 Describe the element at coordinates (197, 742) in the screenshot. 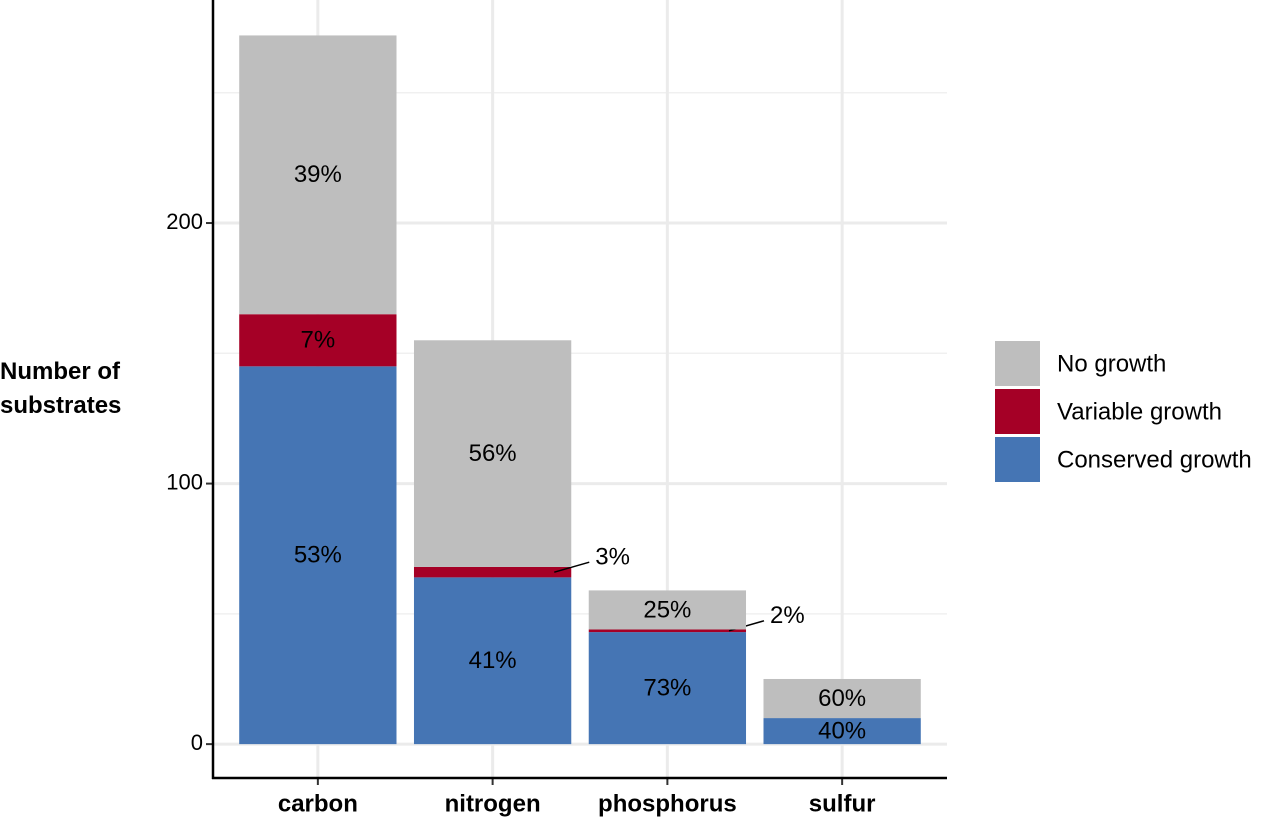

I see `y-tick-label: 0` at that location.